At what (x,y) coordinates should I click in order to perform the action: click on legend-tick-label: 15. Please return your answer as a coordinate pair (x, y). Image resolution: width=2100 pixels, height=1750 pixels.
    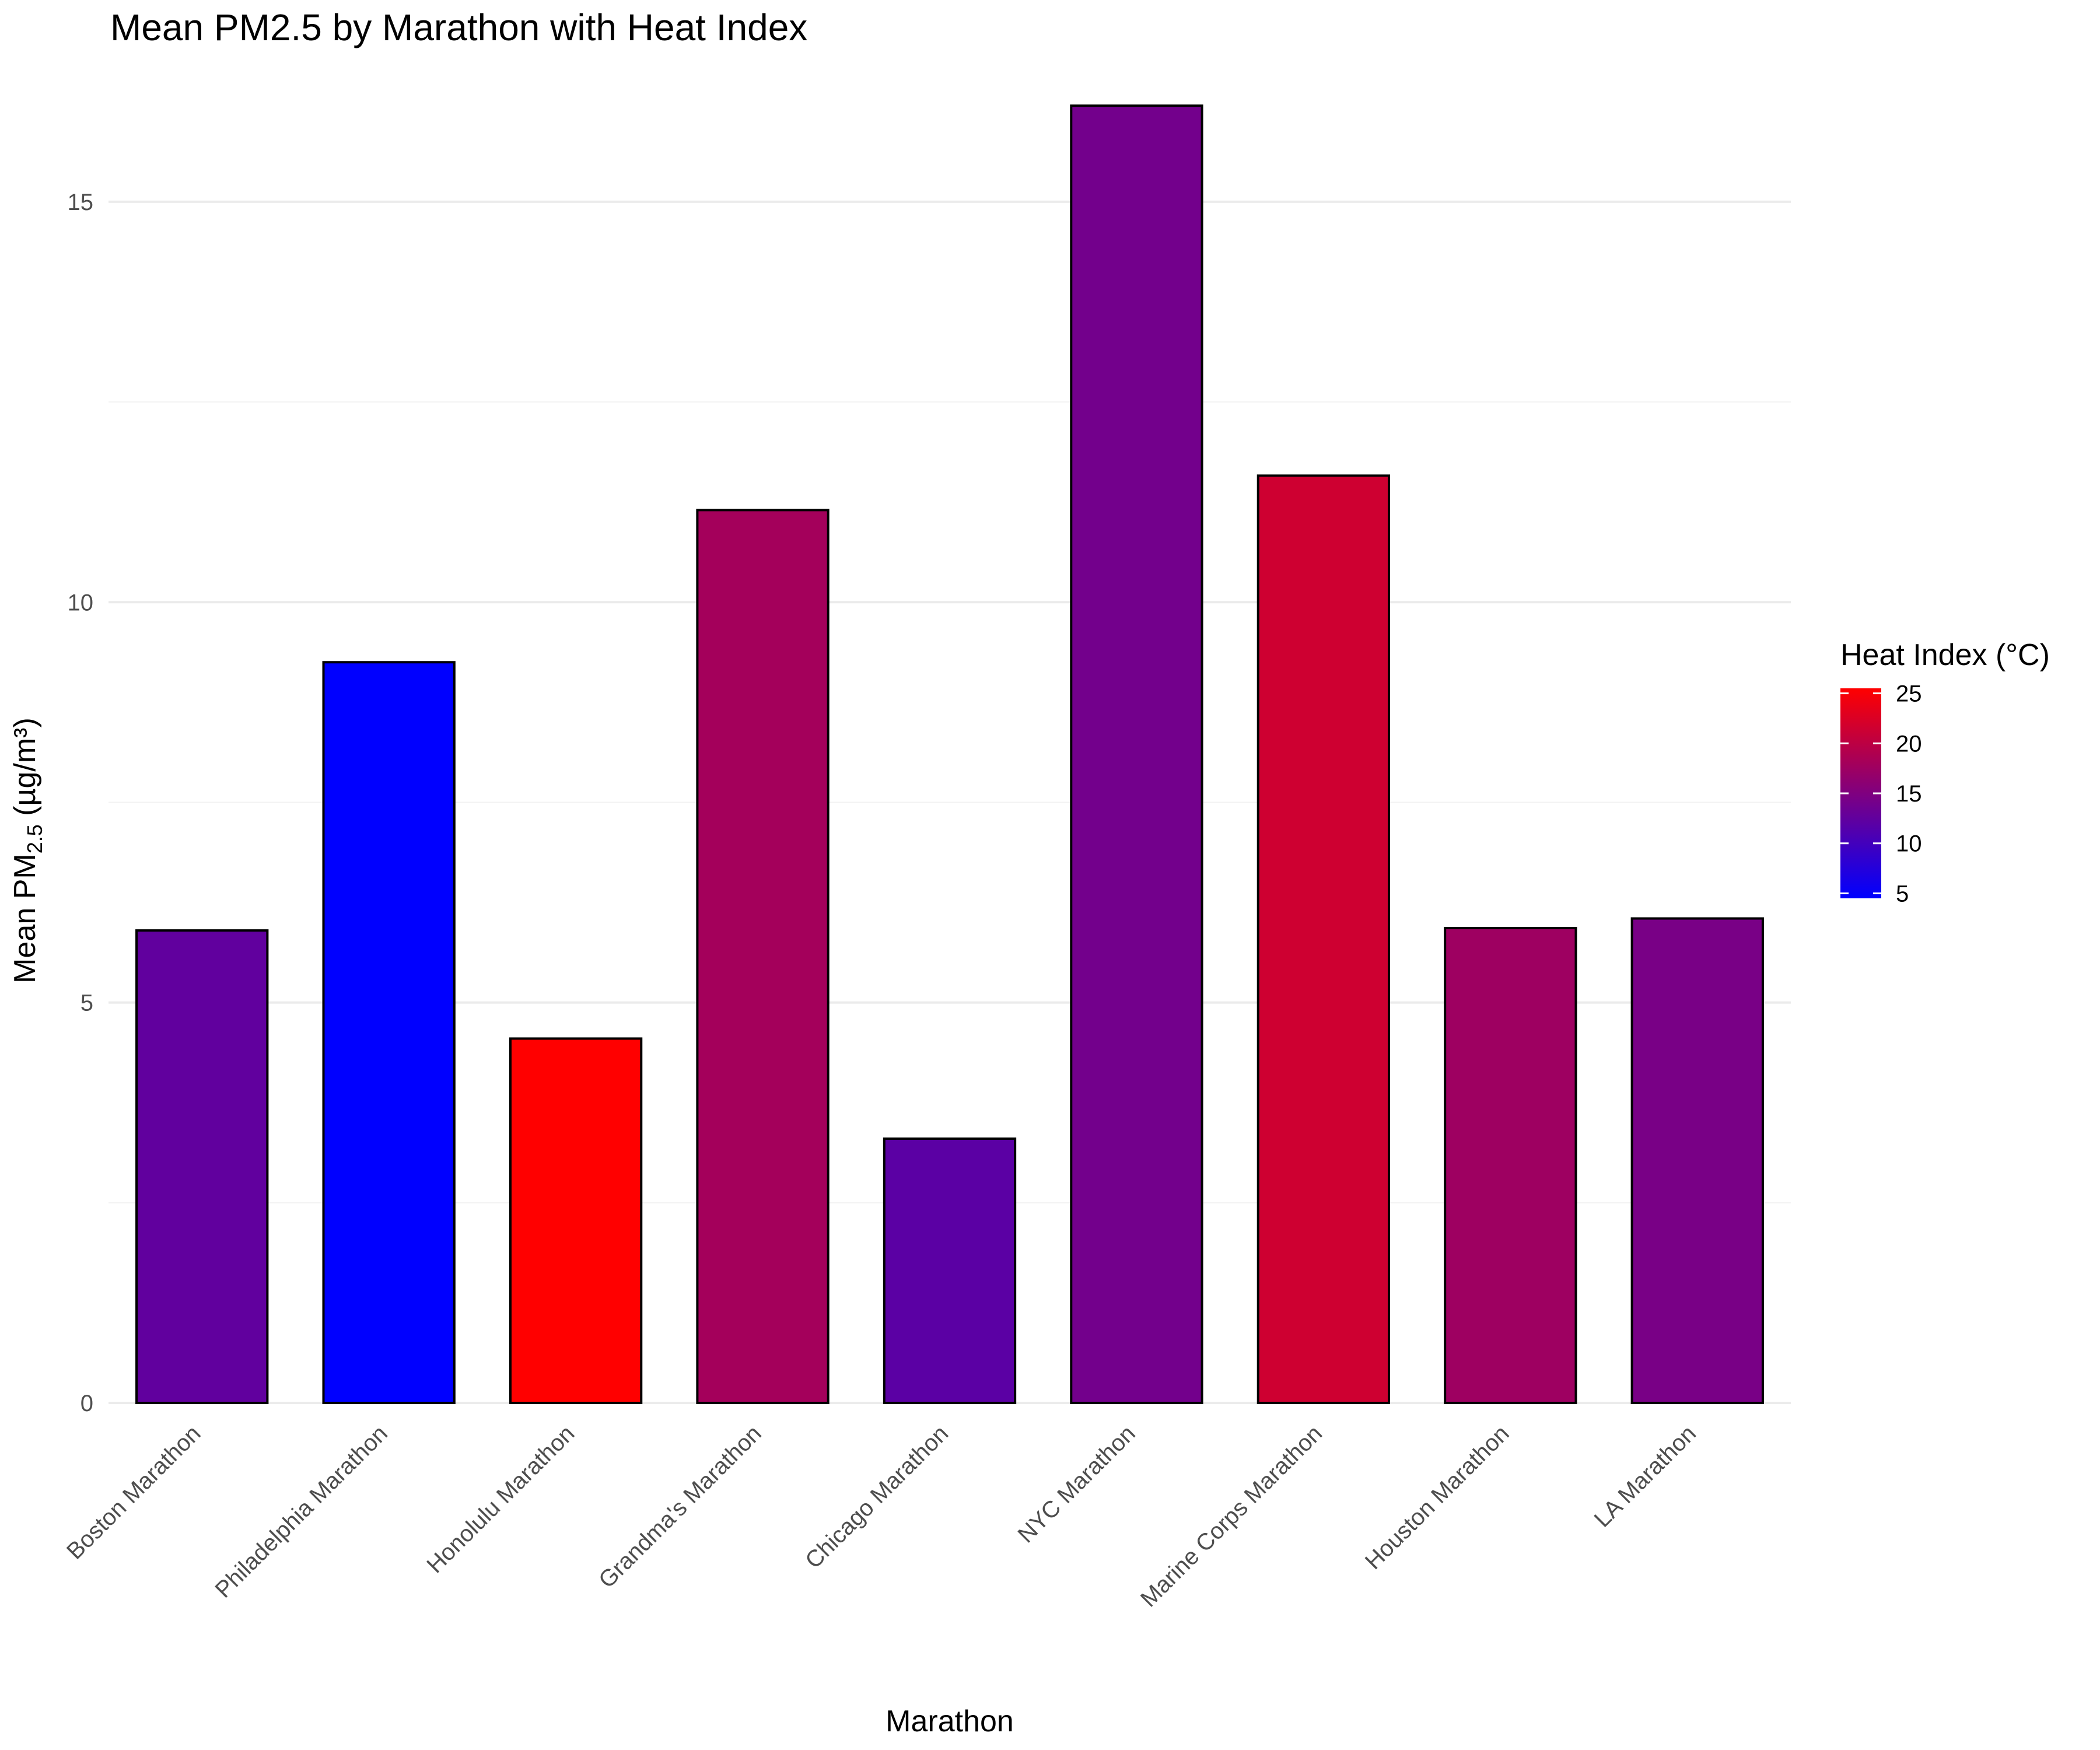
    Looking at the image, I should click on (1909, 794).